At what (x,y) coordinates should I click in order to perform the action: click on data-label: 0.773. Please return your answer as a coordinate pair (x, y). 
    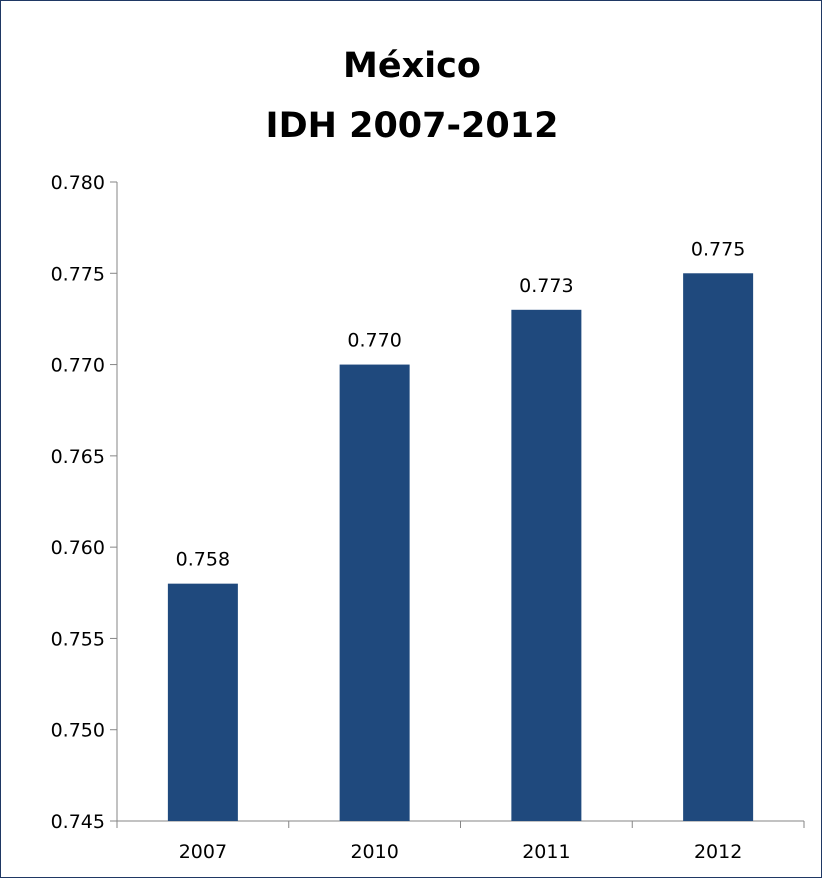
    Looking at the image, I should click on (546, 286).